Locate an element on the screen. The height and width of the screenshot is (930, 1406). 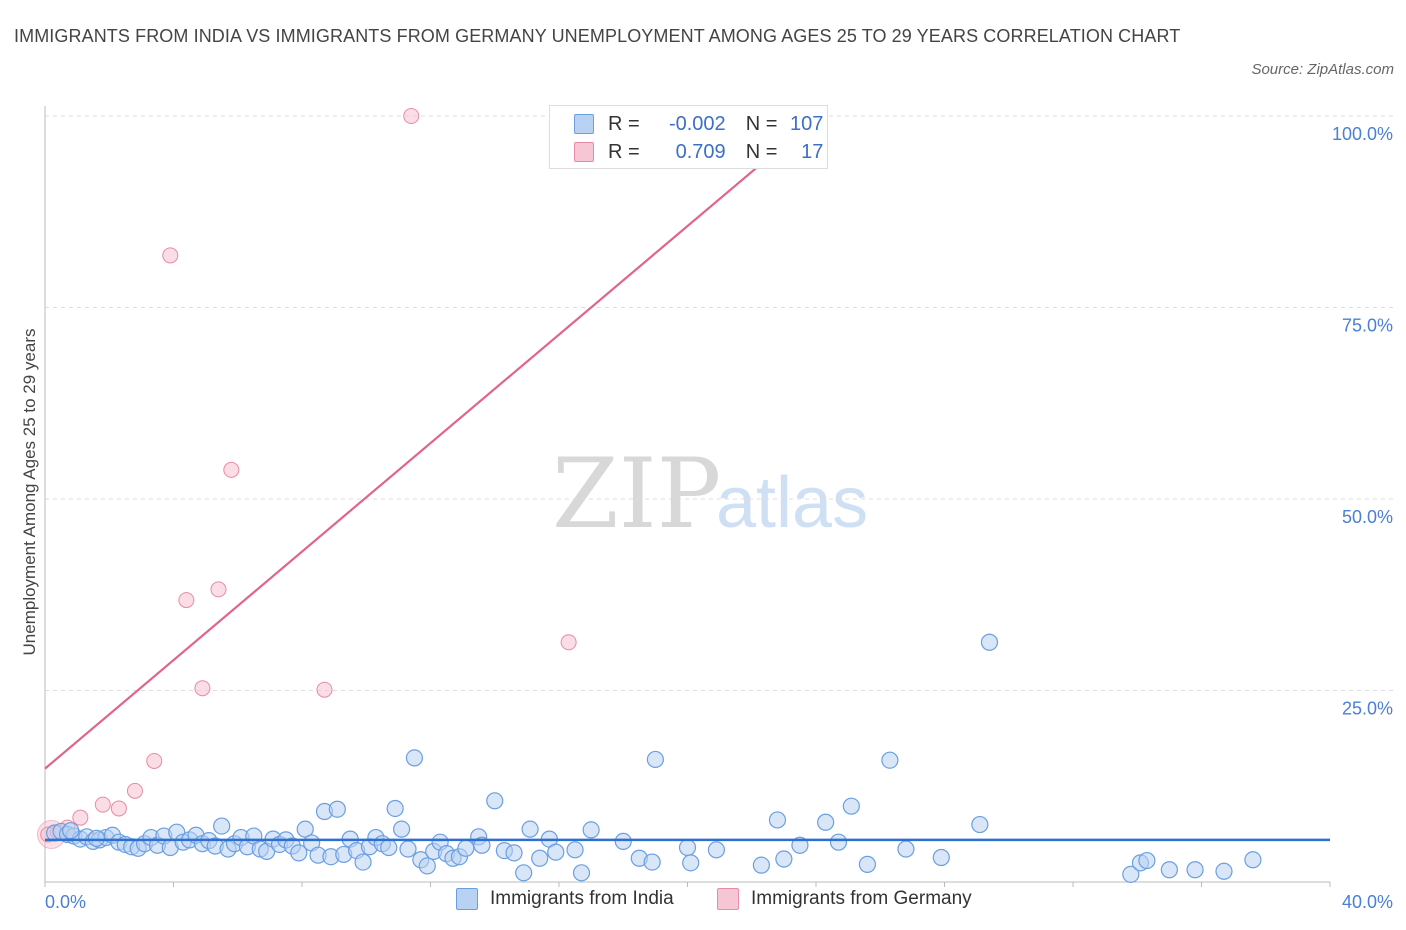
source-label: Source: ZipAtlas.com is located at coordinates (1322, 69).